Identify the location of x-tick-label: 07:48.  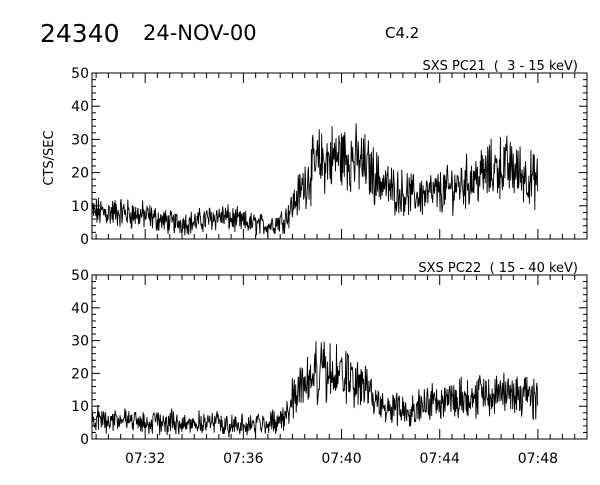
(538, 459).